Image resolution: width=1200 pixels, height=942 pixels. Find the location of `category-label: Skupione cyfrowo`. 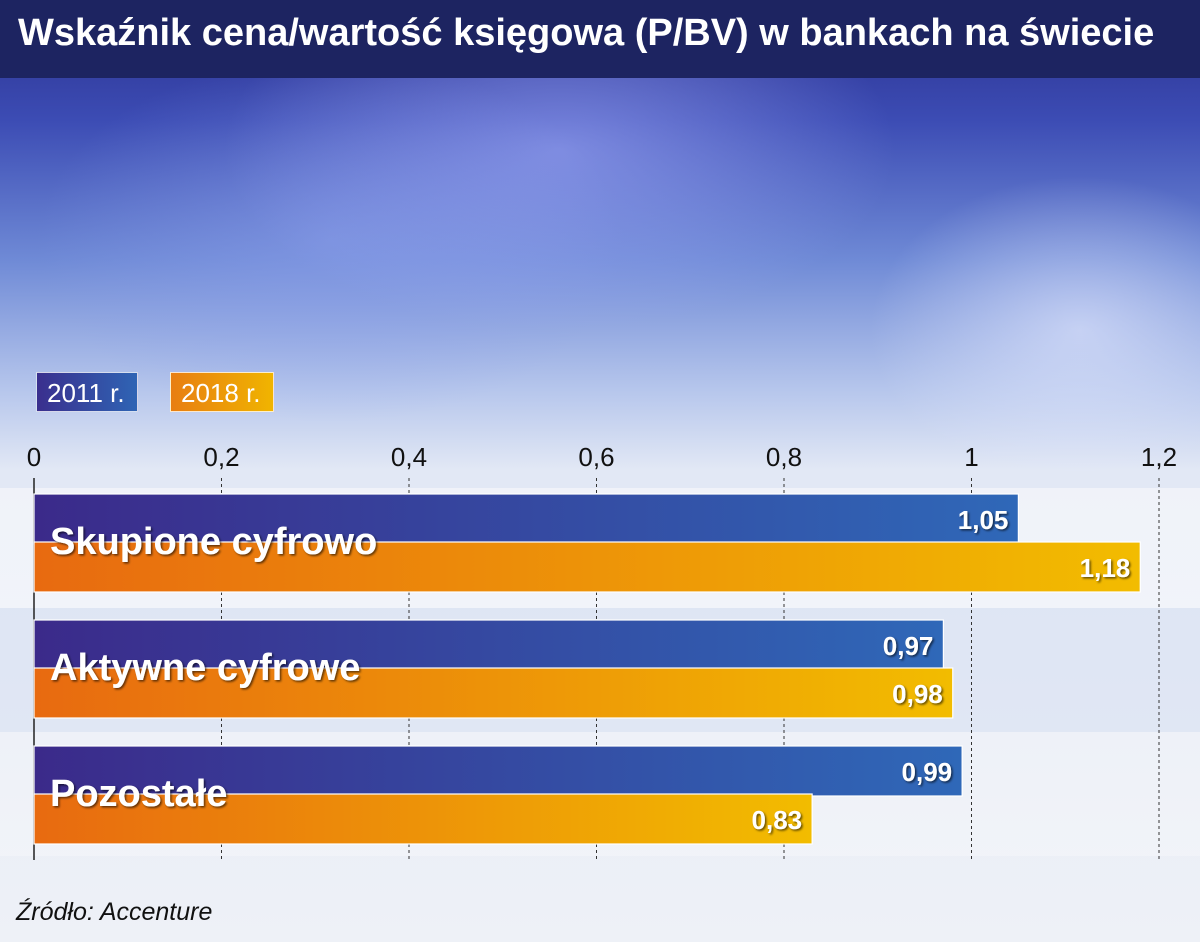

category-label: Skupione cyfrowo is located at coordinates (213, 542).